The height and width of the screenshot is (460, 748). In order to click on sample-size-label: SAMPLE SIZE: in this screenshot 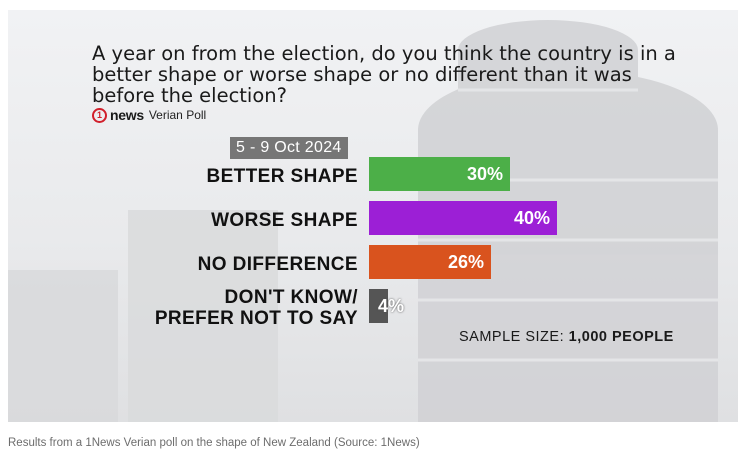, I will do `click(512, 337)`.